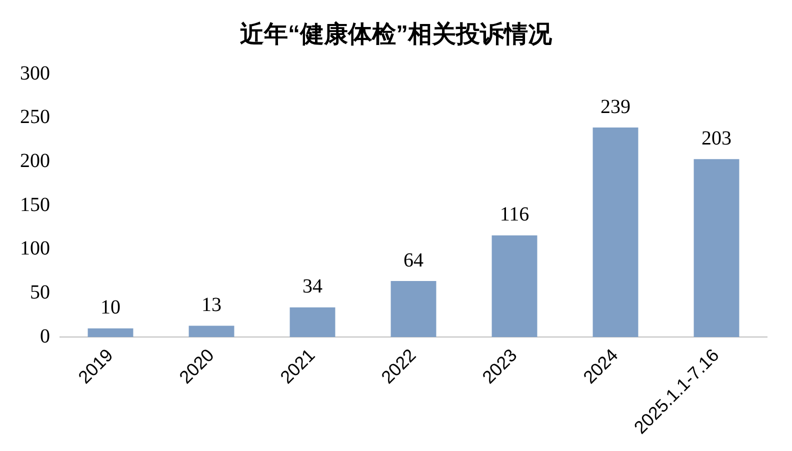 This screenshot has height=451, width=792. Describe the element at coordinates (35, 205) in the screenshot. I see `y-tick-label: 150` at that location.